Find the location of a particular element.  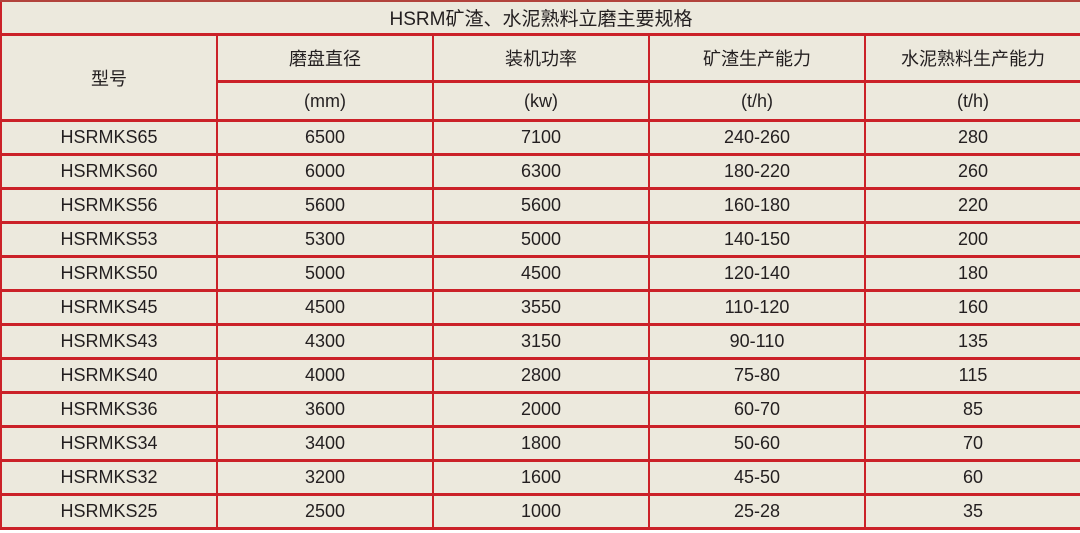

unit-slag-capacity: (t/h) is located at coordinates (757, 101).